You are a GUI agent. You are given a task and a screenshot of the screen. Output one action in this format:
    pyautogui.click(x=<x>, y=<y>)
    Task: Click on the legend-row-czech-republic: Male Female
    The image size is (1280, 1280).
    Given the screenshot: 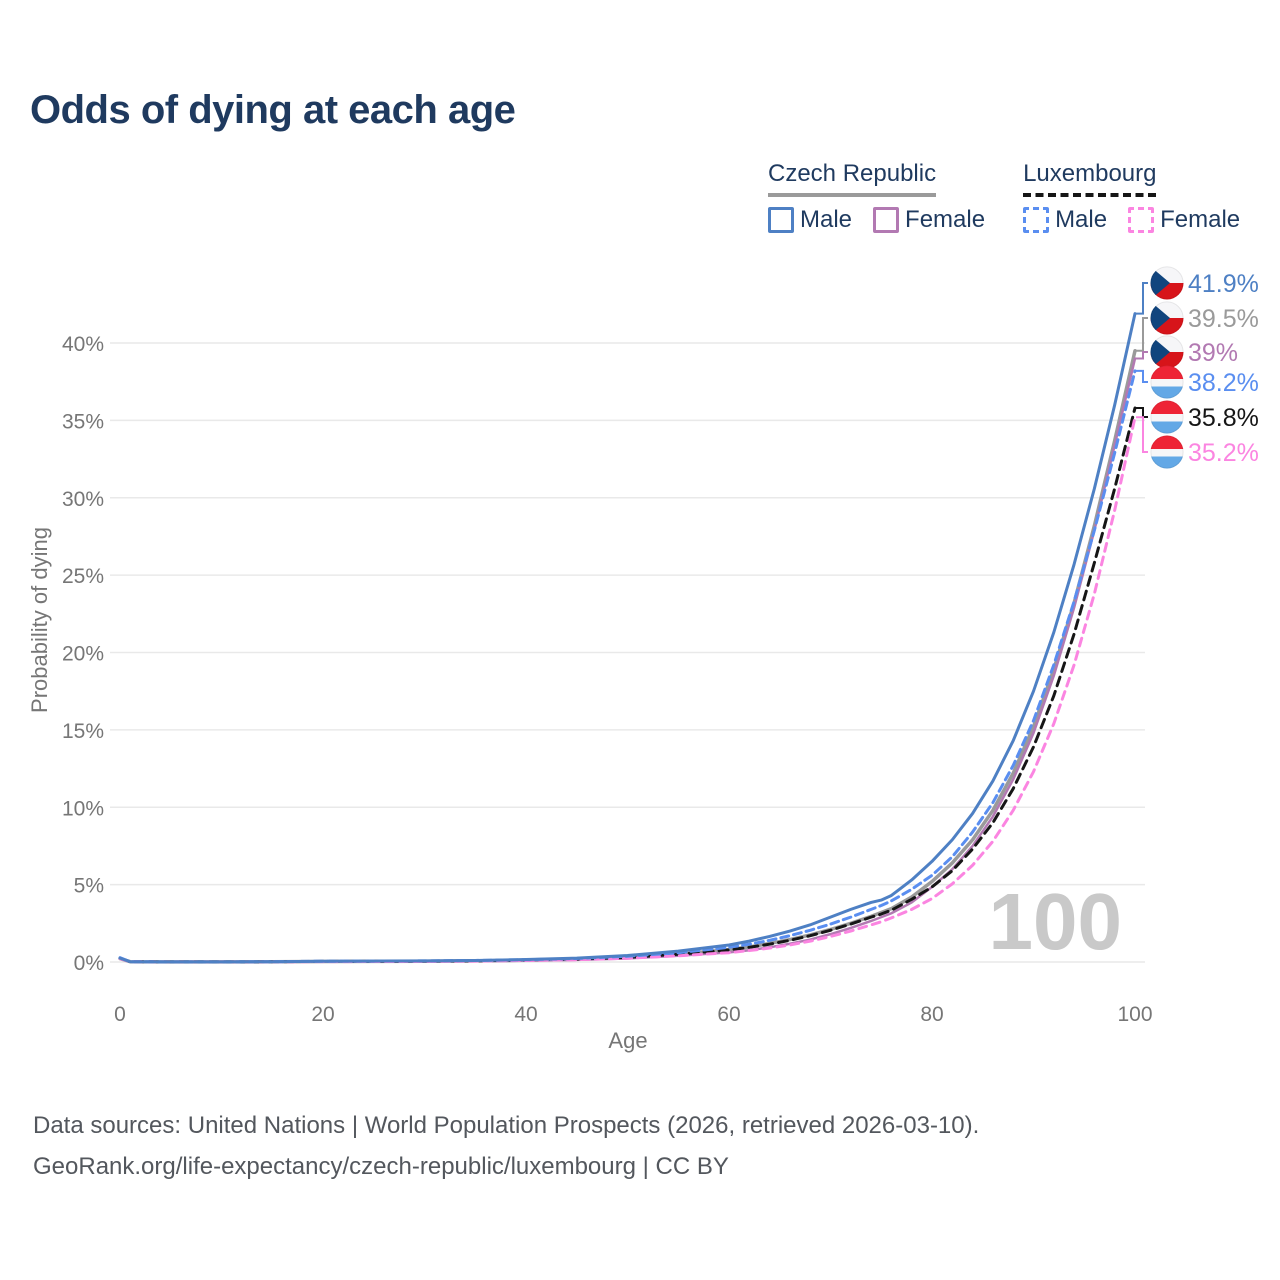 What is the action you would take?
    pyautogui.click(x=876, y=220)
    